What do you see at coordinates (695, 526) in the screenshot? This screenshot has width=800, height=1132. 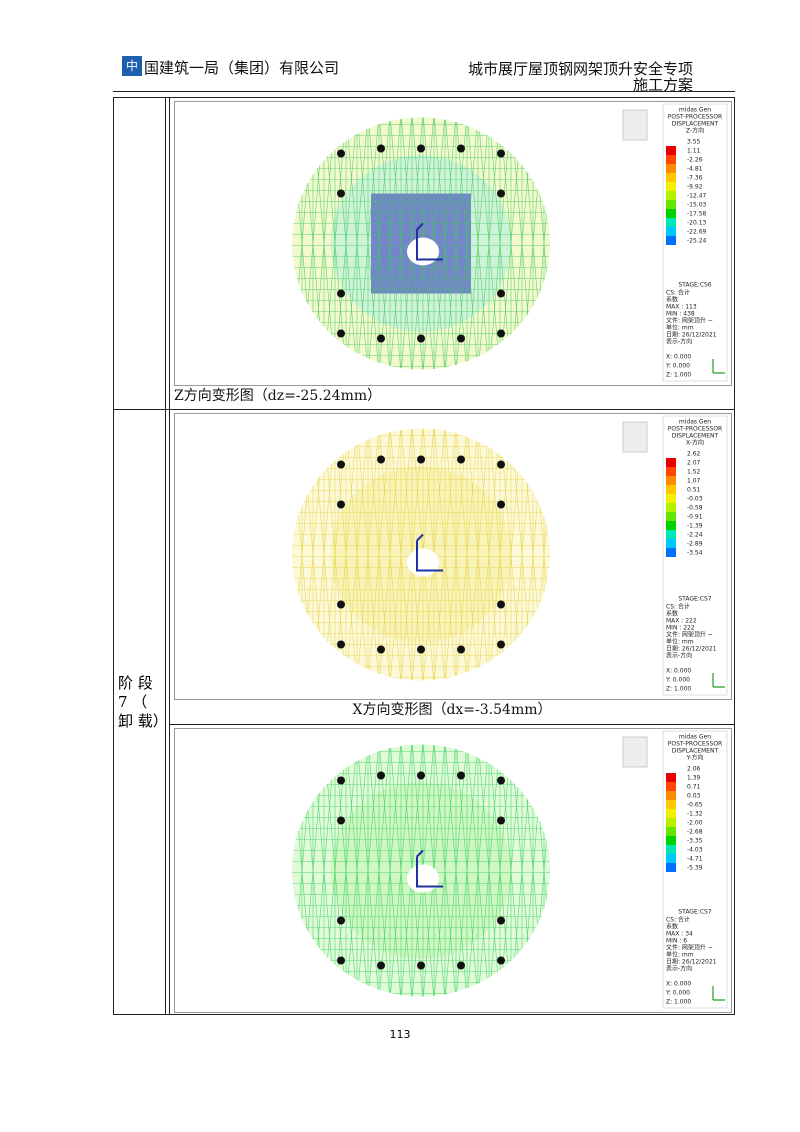 I see `legend-value: -1.39` at bounding box center [695, 526].